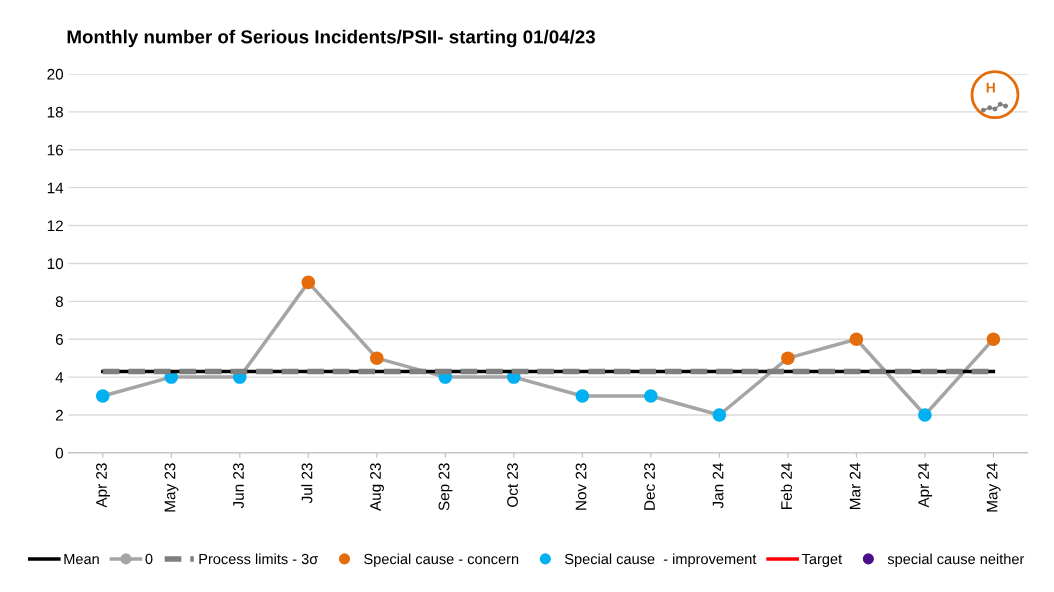 Image resolution: width=1054 pixels, height=592 pixels. What do you see at coordinates (993, 487) in the screenshot?
I see `x-tick-label: May 24` at bounding box center [993, 487].